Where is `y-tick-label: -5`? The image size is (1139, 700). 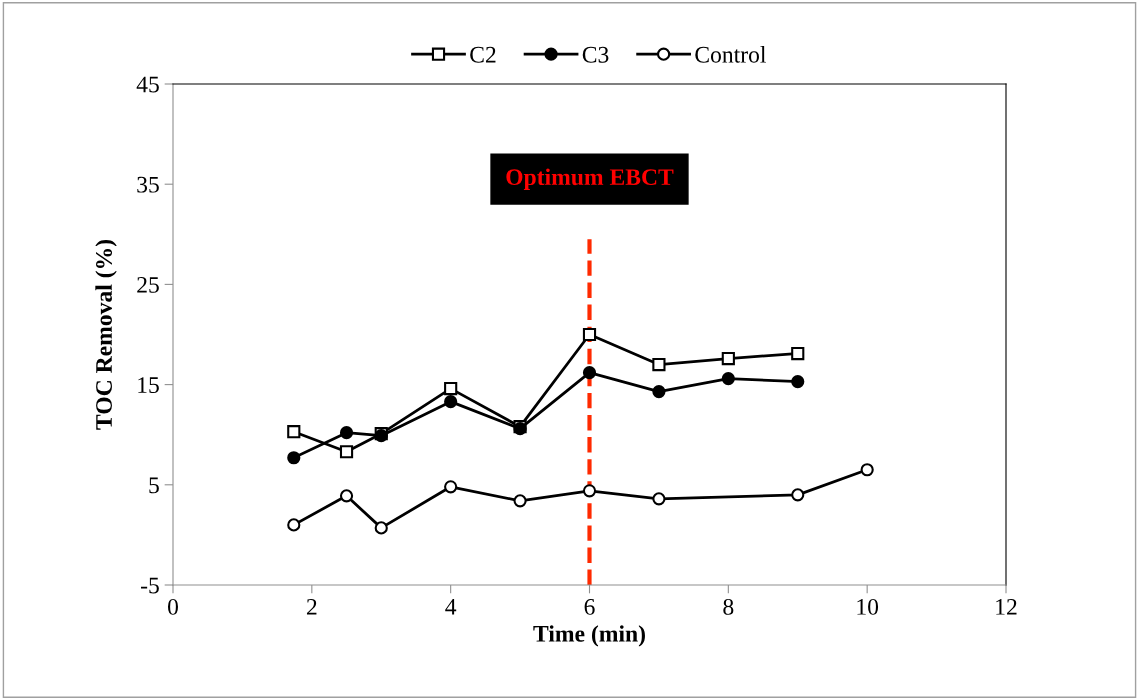
y-tick-label: -5 is located at coordinates (150, 585).